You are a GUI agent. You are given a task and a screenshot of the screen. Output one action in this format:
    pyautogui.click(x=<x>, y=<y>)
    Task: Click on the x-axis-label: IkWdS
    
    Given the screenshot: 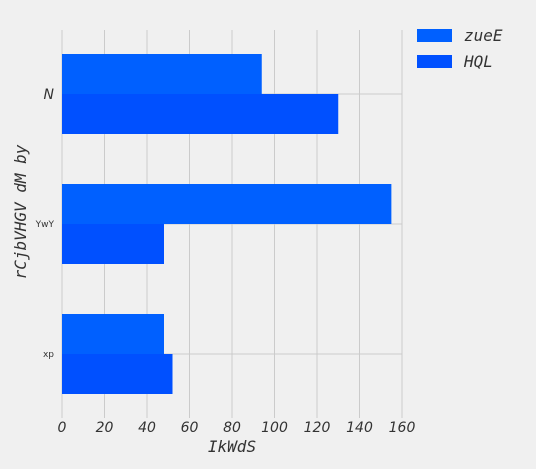 What is the action you would take?
    pyautogui.click(x=232, y=446)
    